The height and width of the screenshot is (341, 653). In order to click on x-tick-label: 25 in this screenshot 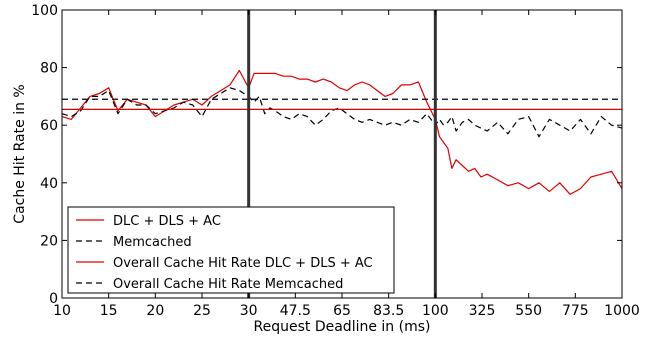, I will do `click(202, 311)`.